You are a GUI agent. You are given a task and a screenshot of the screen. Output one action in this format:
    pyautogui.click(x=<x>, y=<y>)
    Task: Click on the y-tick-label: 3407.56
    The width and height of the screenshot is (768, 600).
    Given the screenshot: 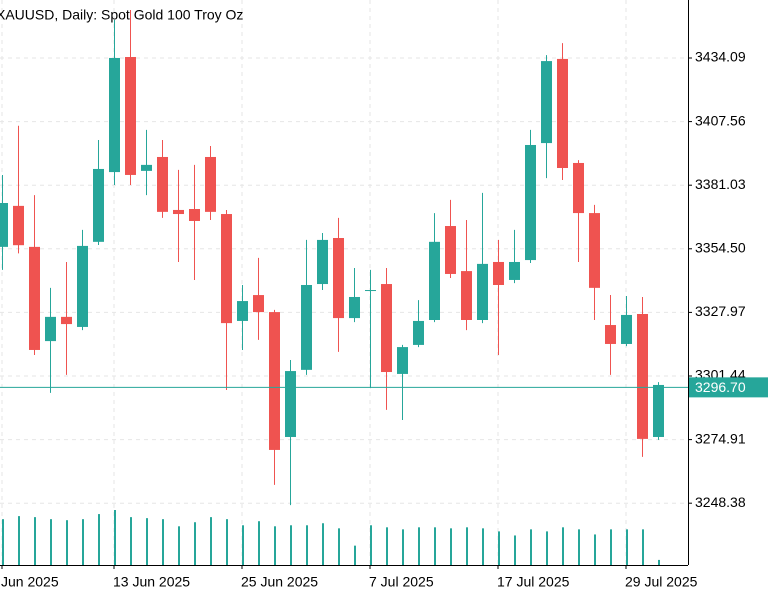 What is the action you would take?
    pyautogui.click(x=720, y=120)
    